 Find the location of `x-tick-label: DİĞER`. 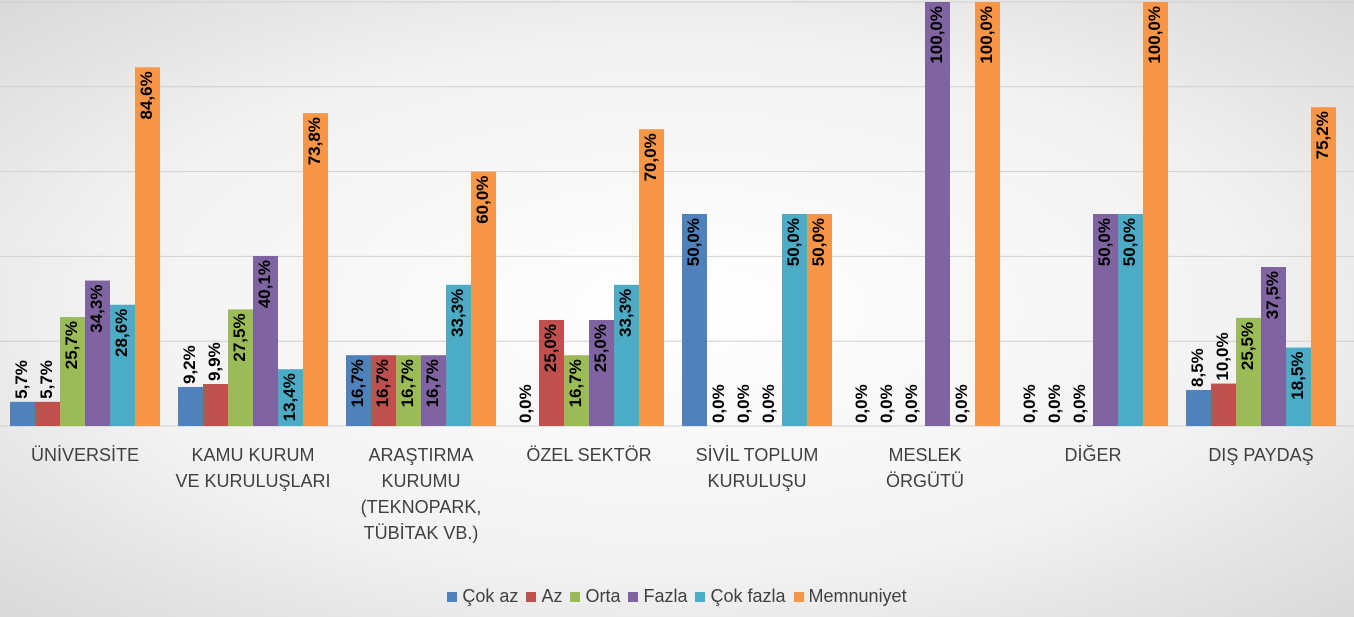

x-tick-label: DİĞER is located at coordinates (1093, 455).